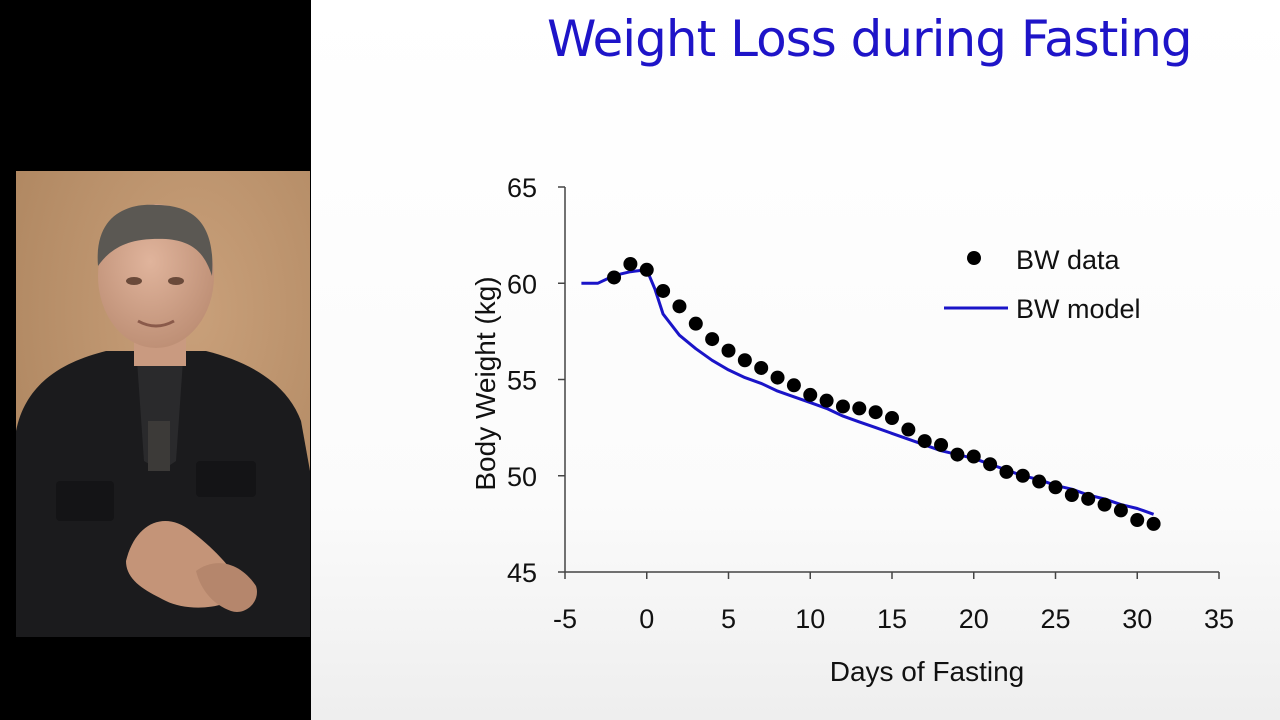 This screenshot has width=1280, height=720. What do you see at coordinates (522, 573) in the screenshot?
I see `y-tick-label: 45` at bounding box center [522, 573].